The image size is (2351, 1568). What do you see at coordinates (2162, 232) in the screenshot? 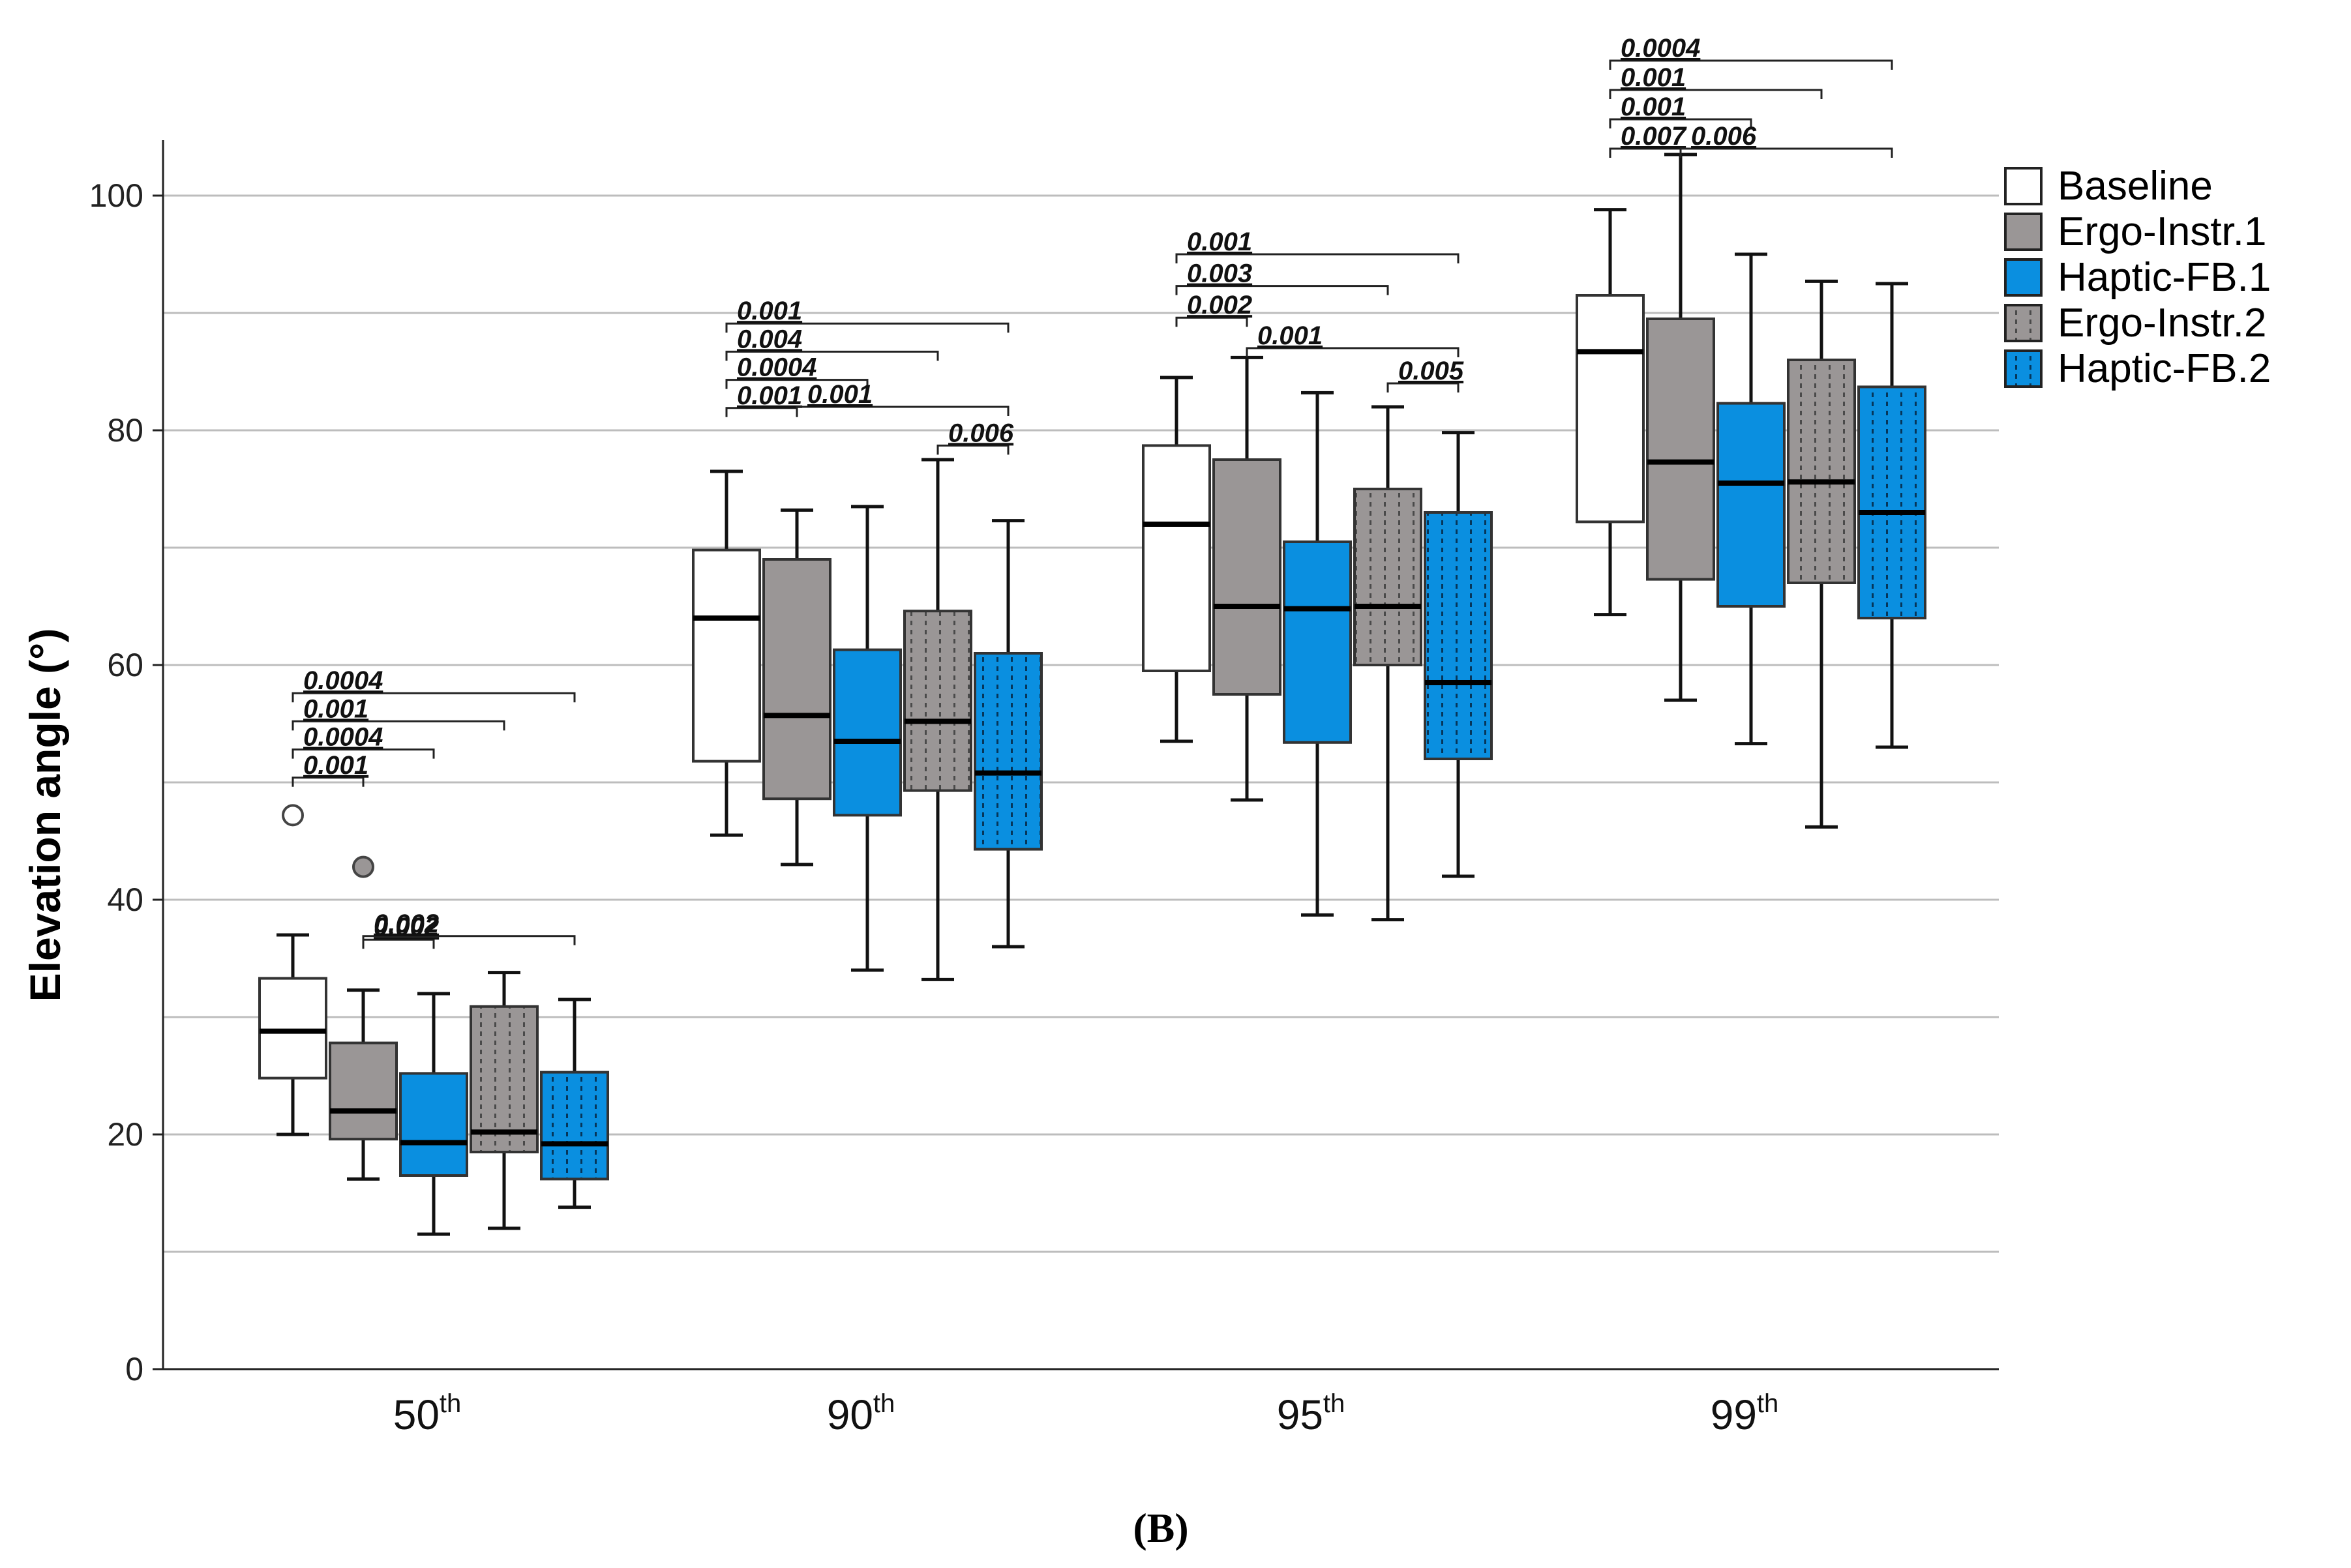
I see `legend-label: Ergo-Instr.1` at bounding box center [2162, 232].